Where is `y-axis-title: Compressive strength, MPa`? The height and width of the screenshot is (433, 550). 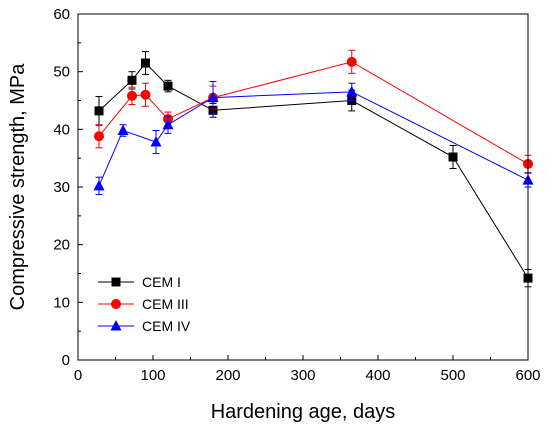
y-axis-title: Compressive strength, MPa is located at coordinates (18, 187).